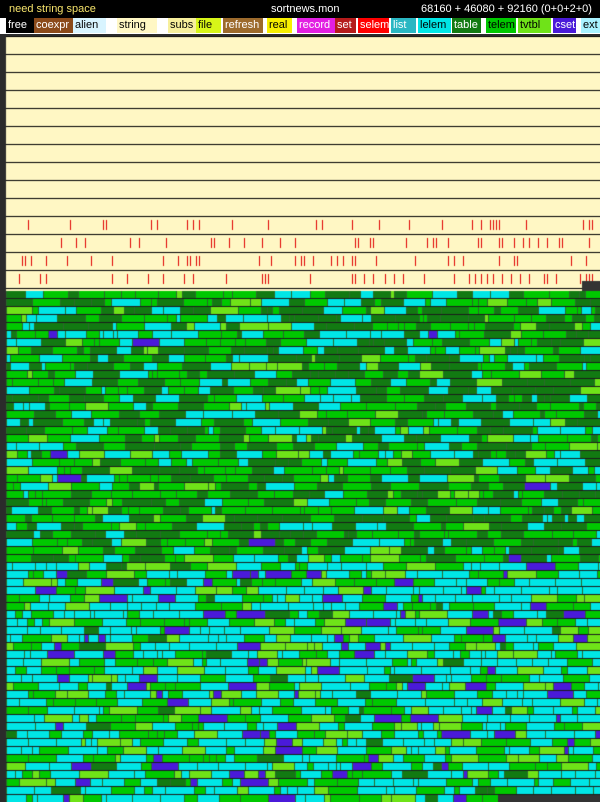  What do you see at coordinates (501, 25) in the screenshot?
I see `legend-item-telem: telem` at bounding box center [501, 25].